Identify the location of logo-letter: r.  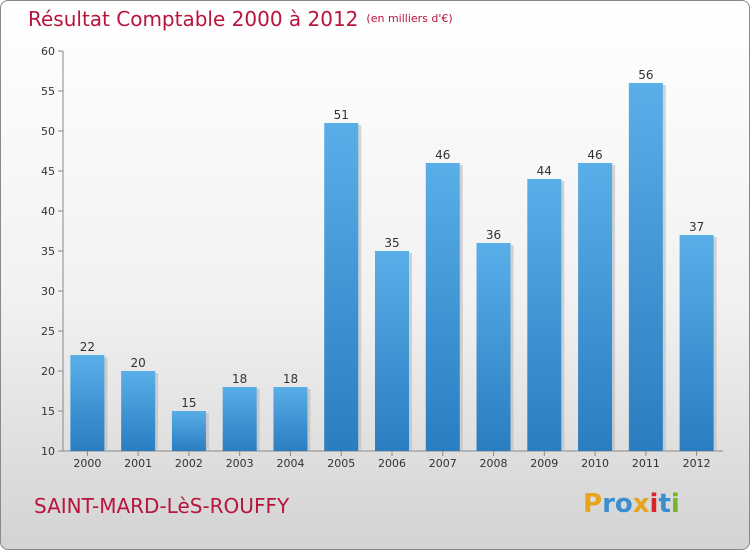
(608, 504).